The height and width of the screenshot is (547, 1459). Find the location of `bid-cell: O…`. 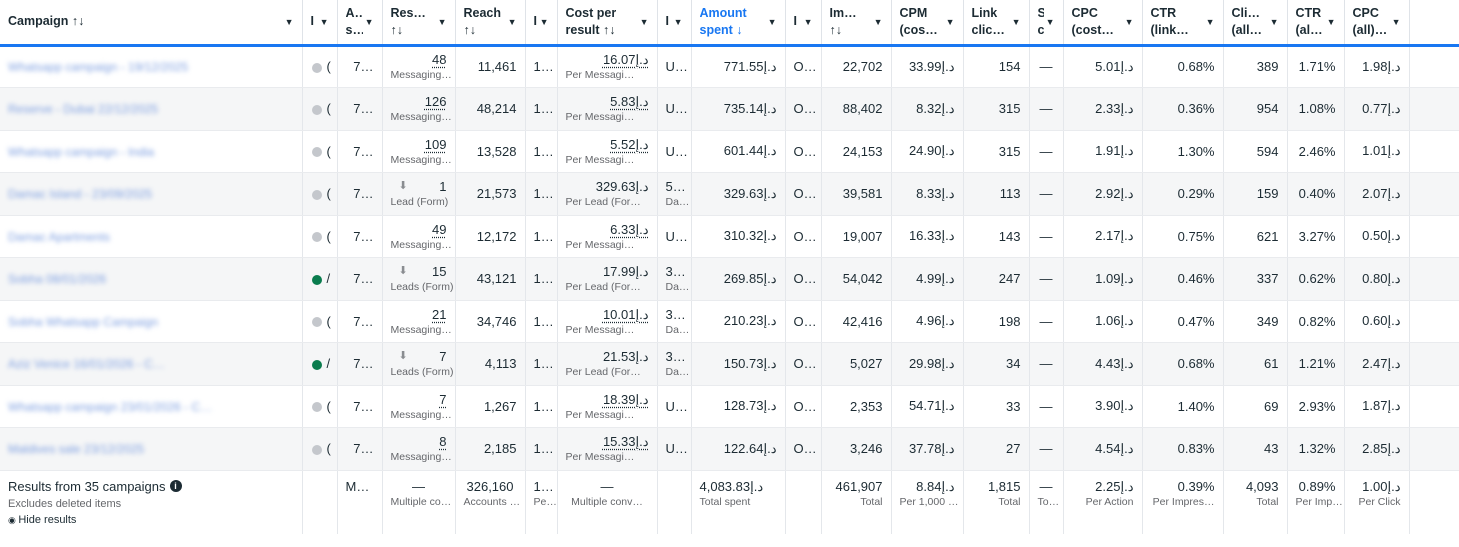

bid-cell: O… is located at coordinates (803, 236).